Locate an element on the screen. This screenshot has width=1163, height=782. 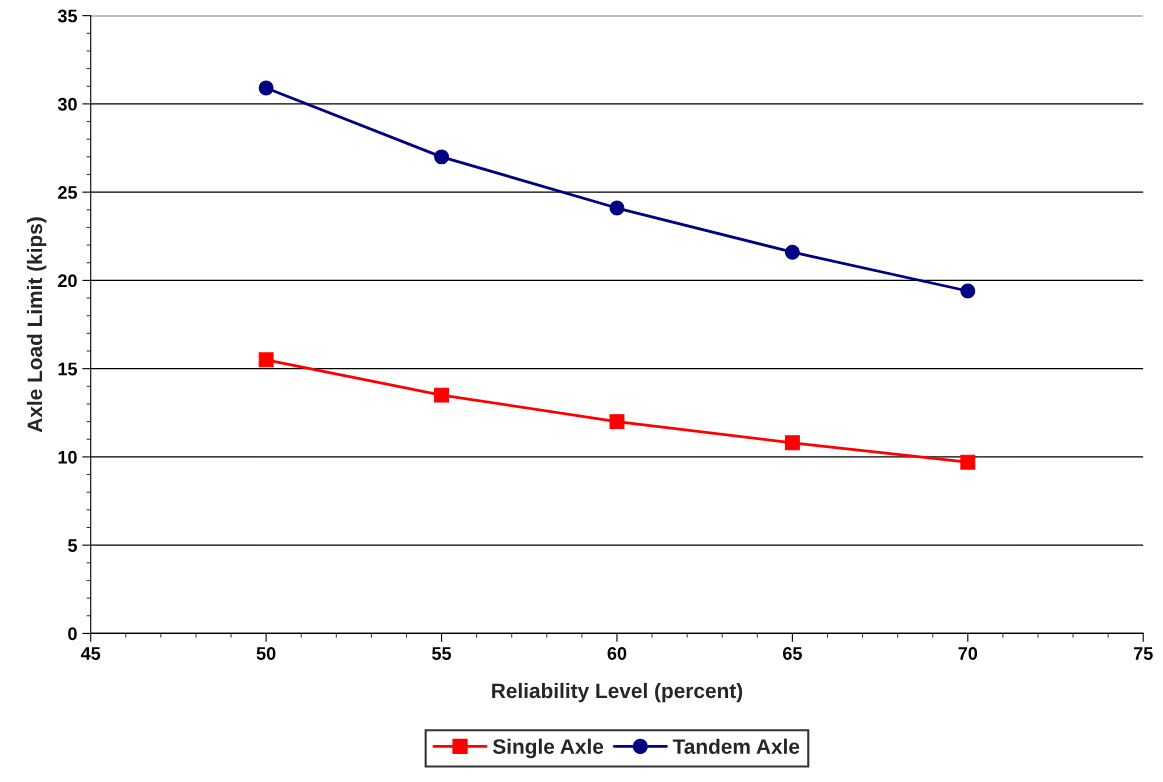
legend-label: Single Axle is located at coordinates (548, 748).